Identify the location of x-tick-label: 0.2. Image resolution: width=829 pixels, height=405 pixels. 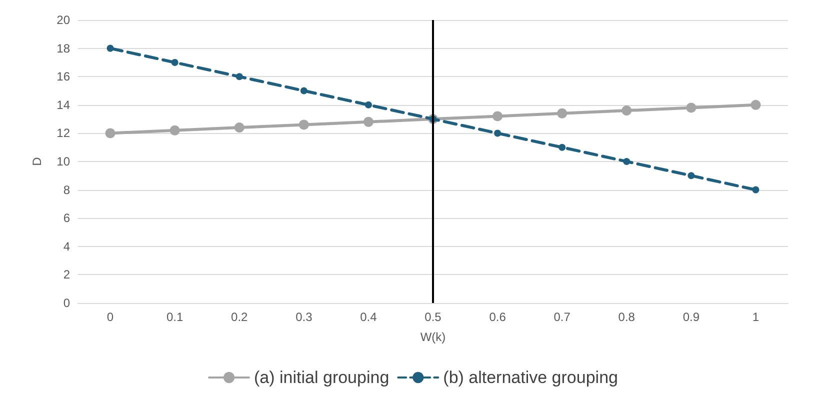
(239, 317).